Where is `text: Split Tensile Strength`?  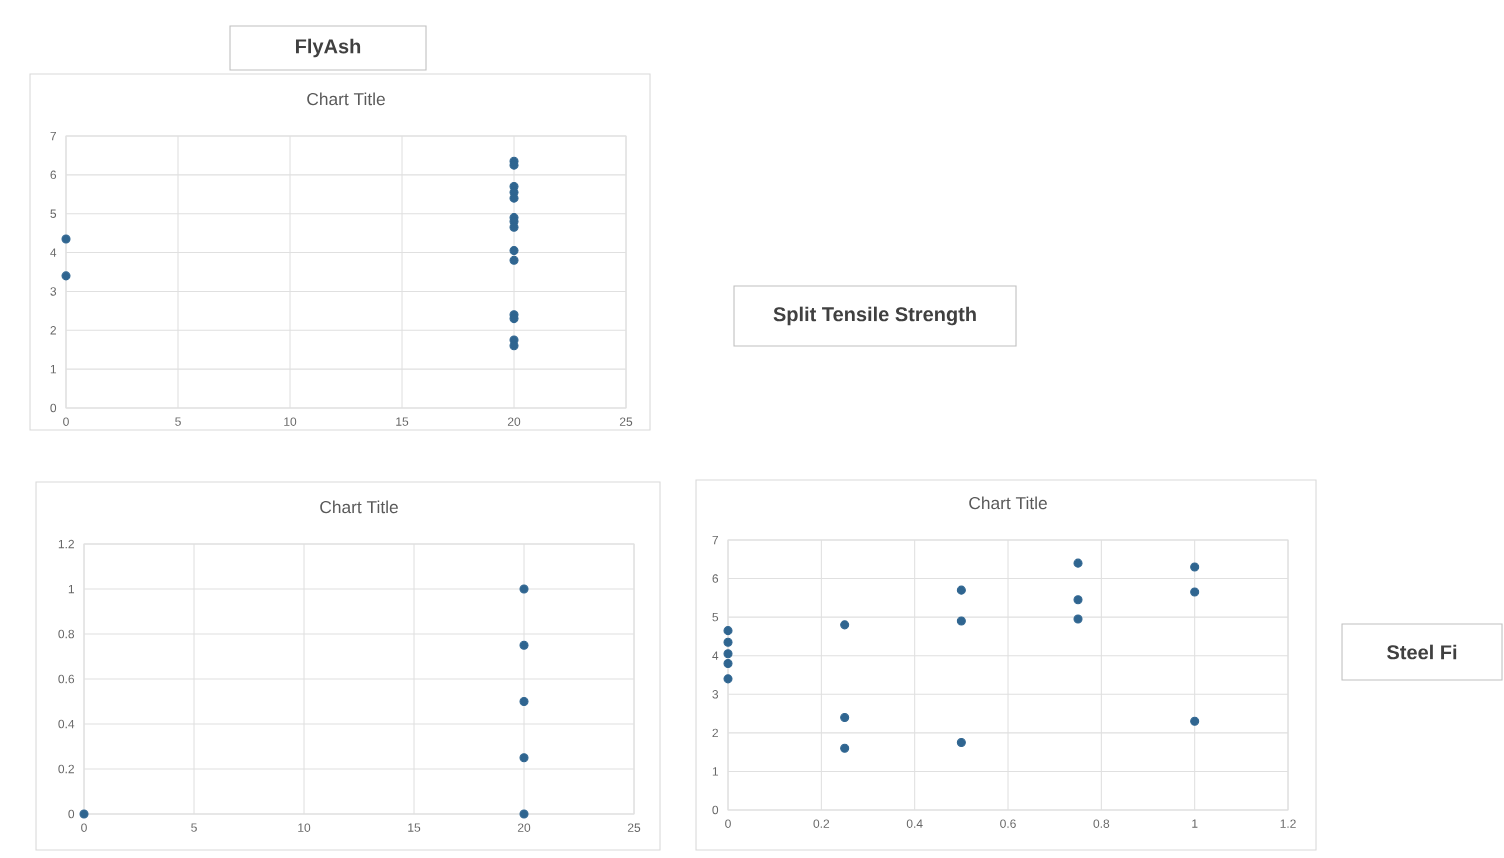
text: Split Tensile Strength is located at coordinates (874, 316).